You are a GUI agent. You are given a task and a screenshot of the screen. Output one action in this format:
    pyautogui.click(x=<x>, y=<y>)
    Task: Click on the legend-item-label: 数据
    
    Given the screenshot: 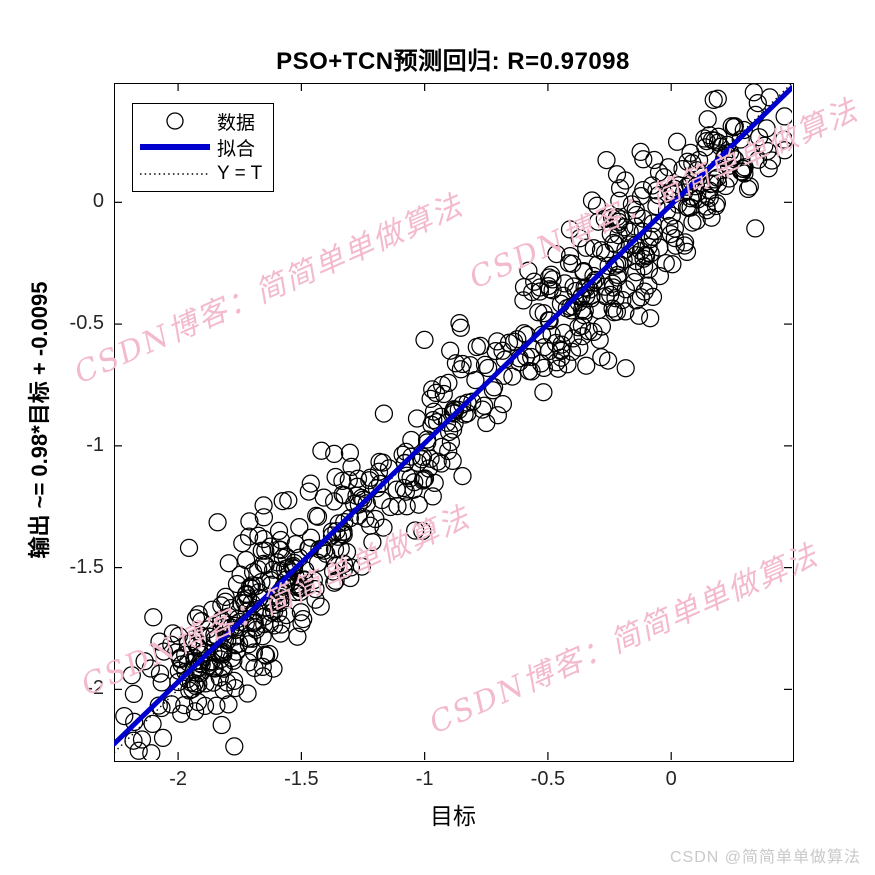 What is the action you would take?
    pyautogui.click(x=236, y=123)
    